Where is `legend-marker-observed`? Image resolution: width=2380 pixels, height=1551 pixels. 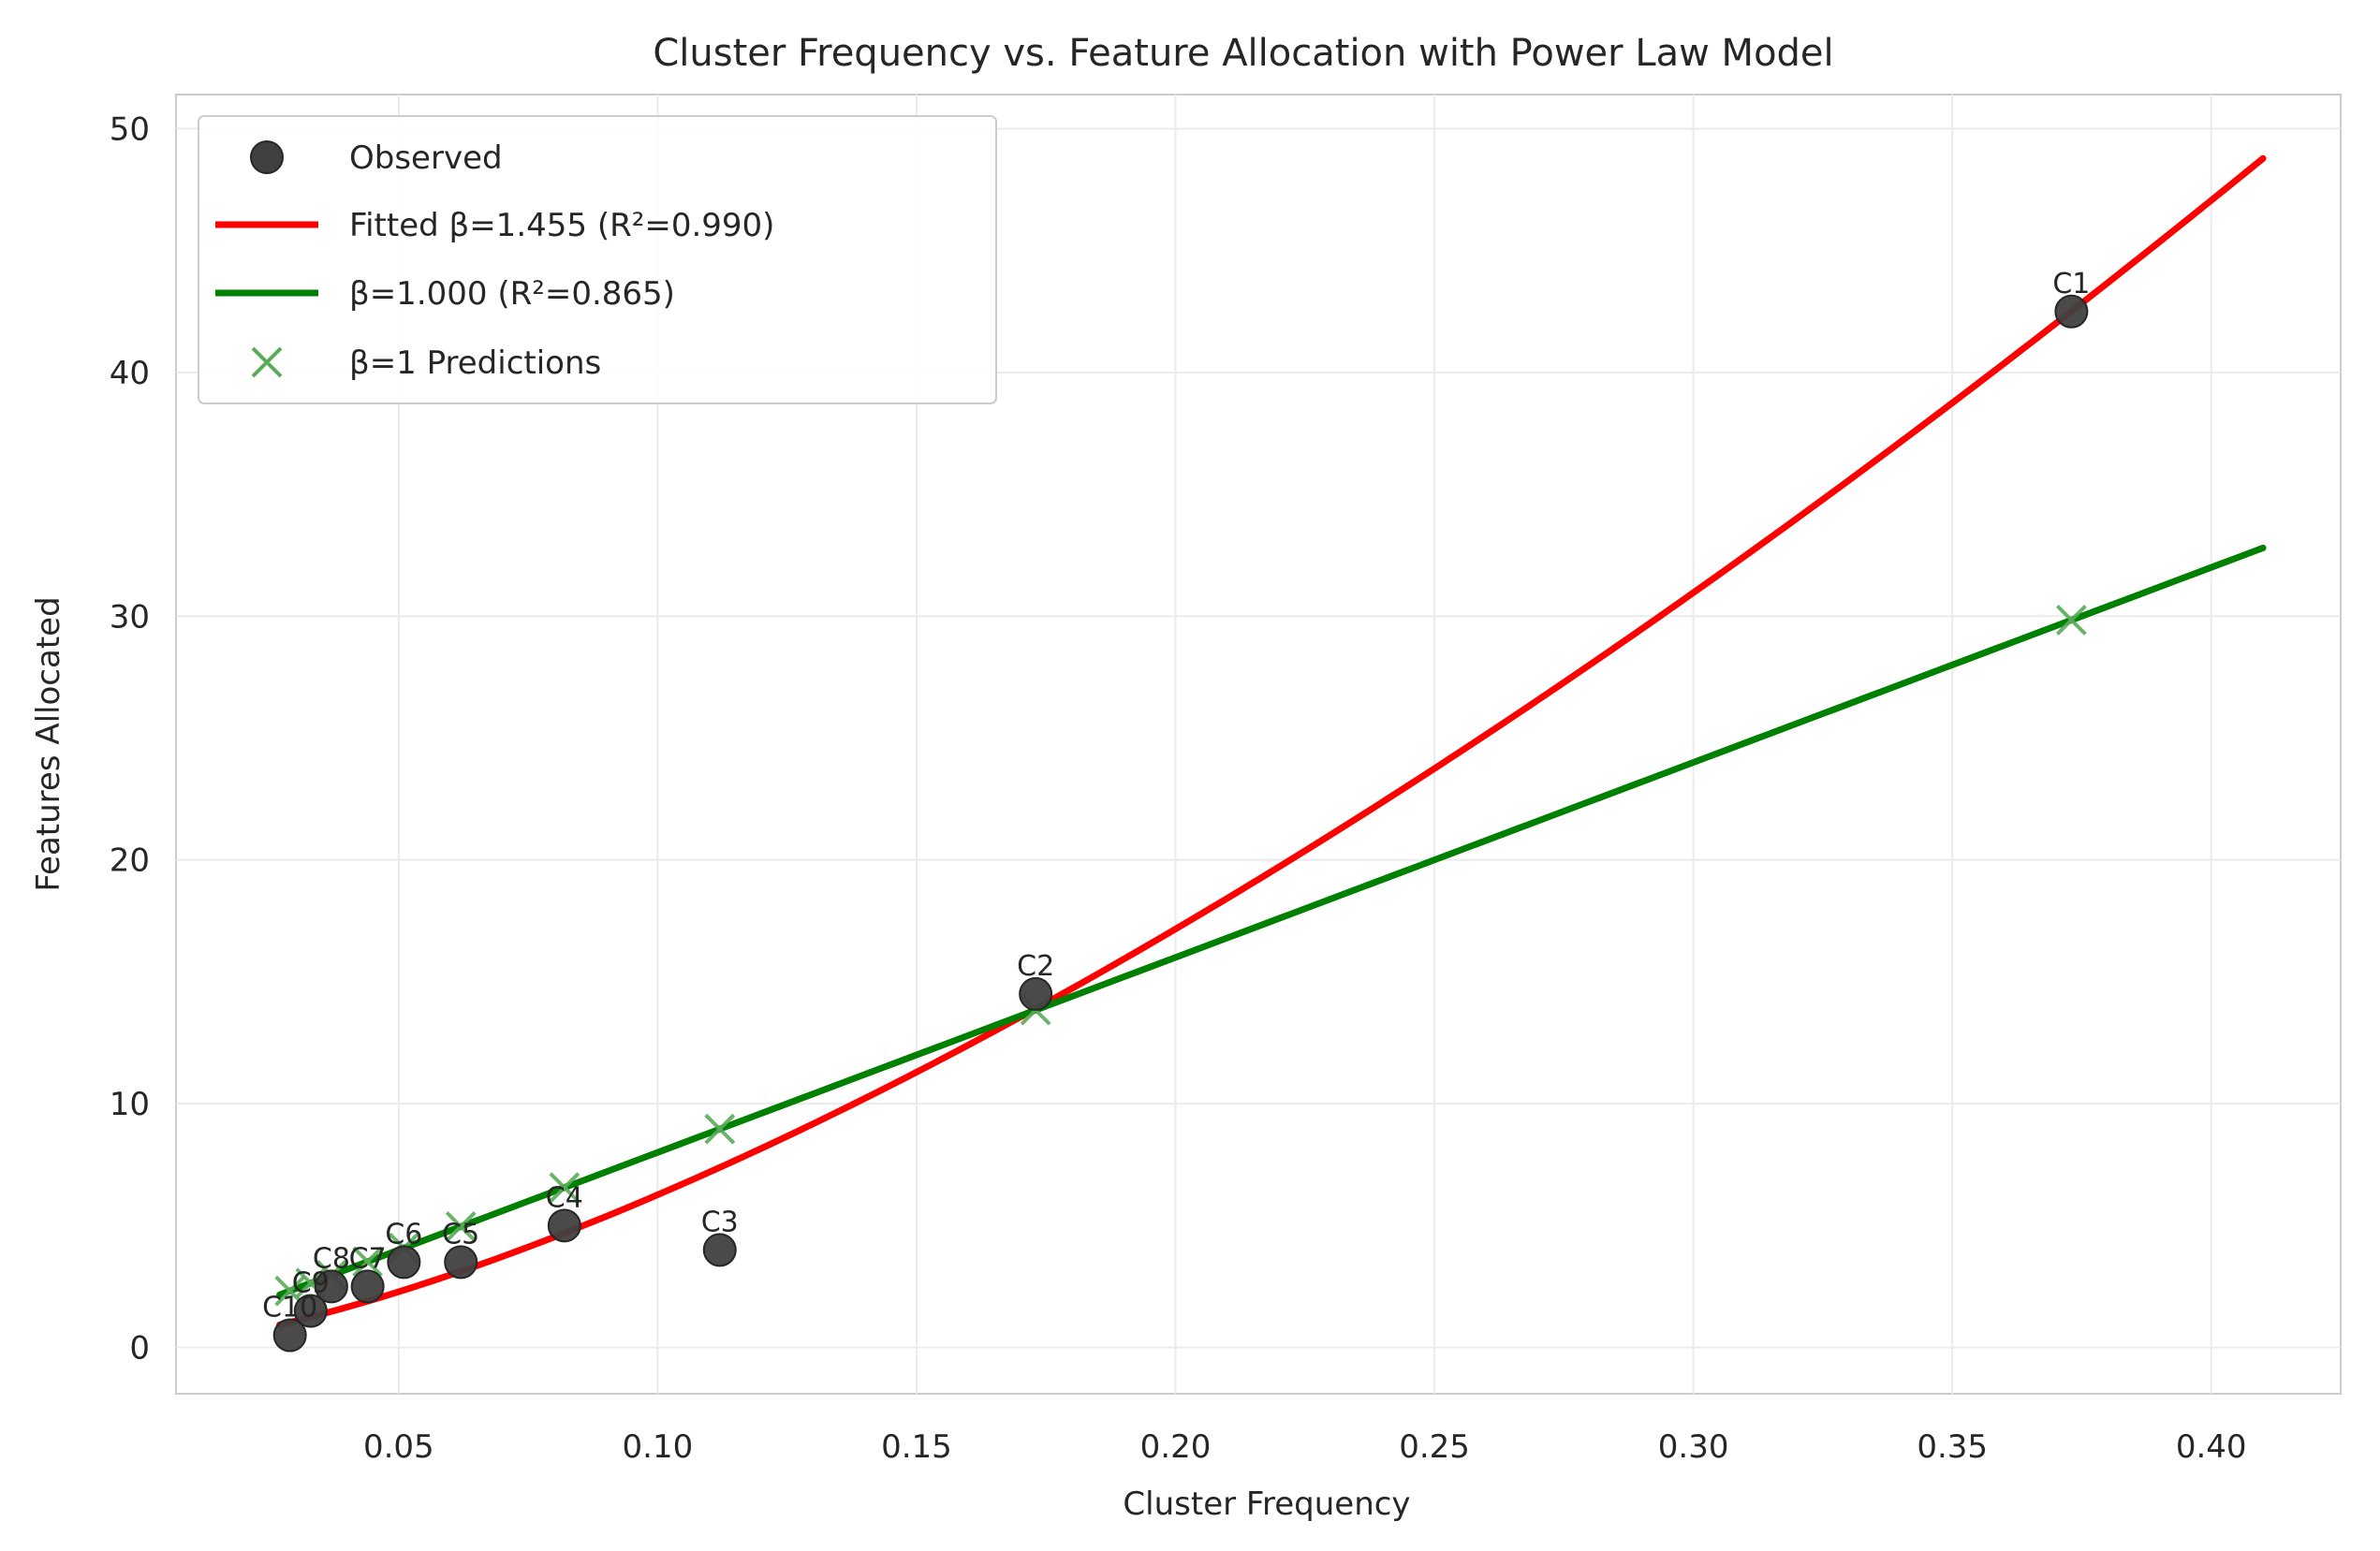 legend-marker-observed is located at coordinates (267, 157).